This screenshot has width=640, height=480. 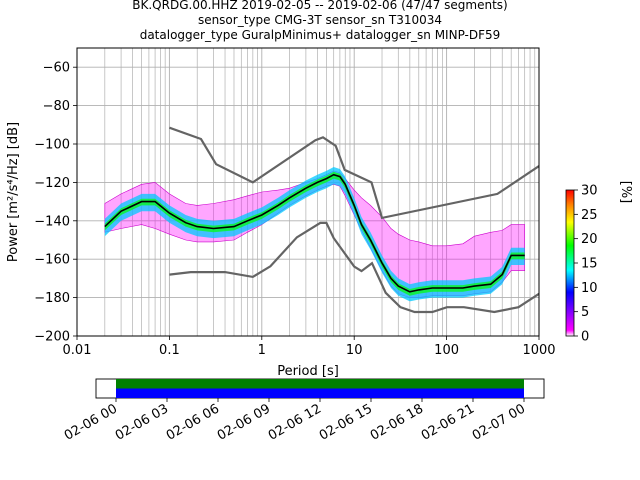 I want to click on nhnm-line, so click(x=354, y=173).